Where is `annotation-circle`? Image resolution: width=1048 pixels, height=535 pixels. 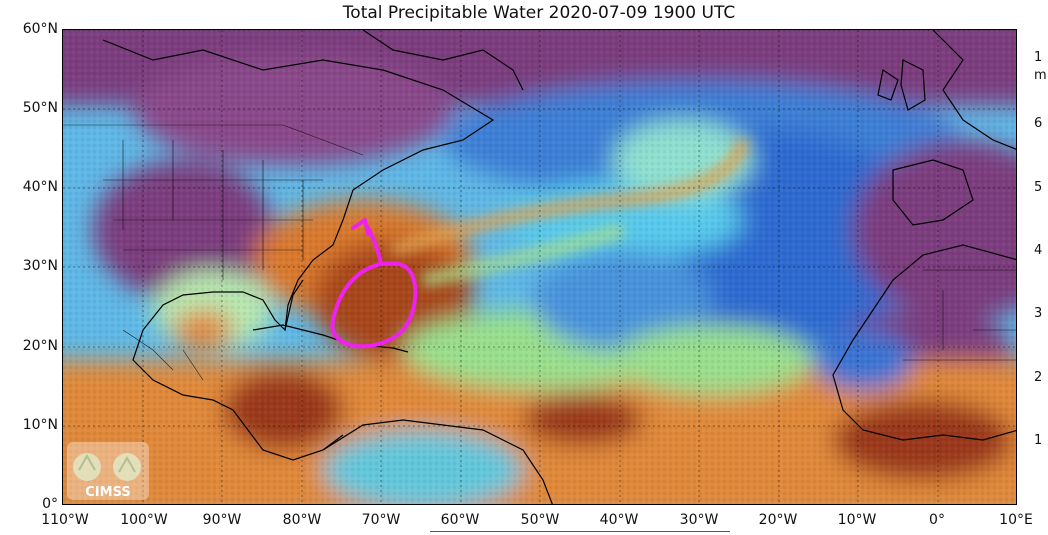 annotation-circle is located at coordinates (374, 283).